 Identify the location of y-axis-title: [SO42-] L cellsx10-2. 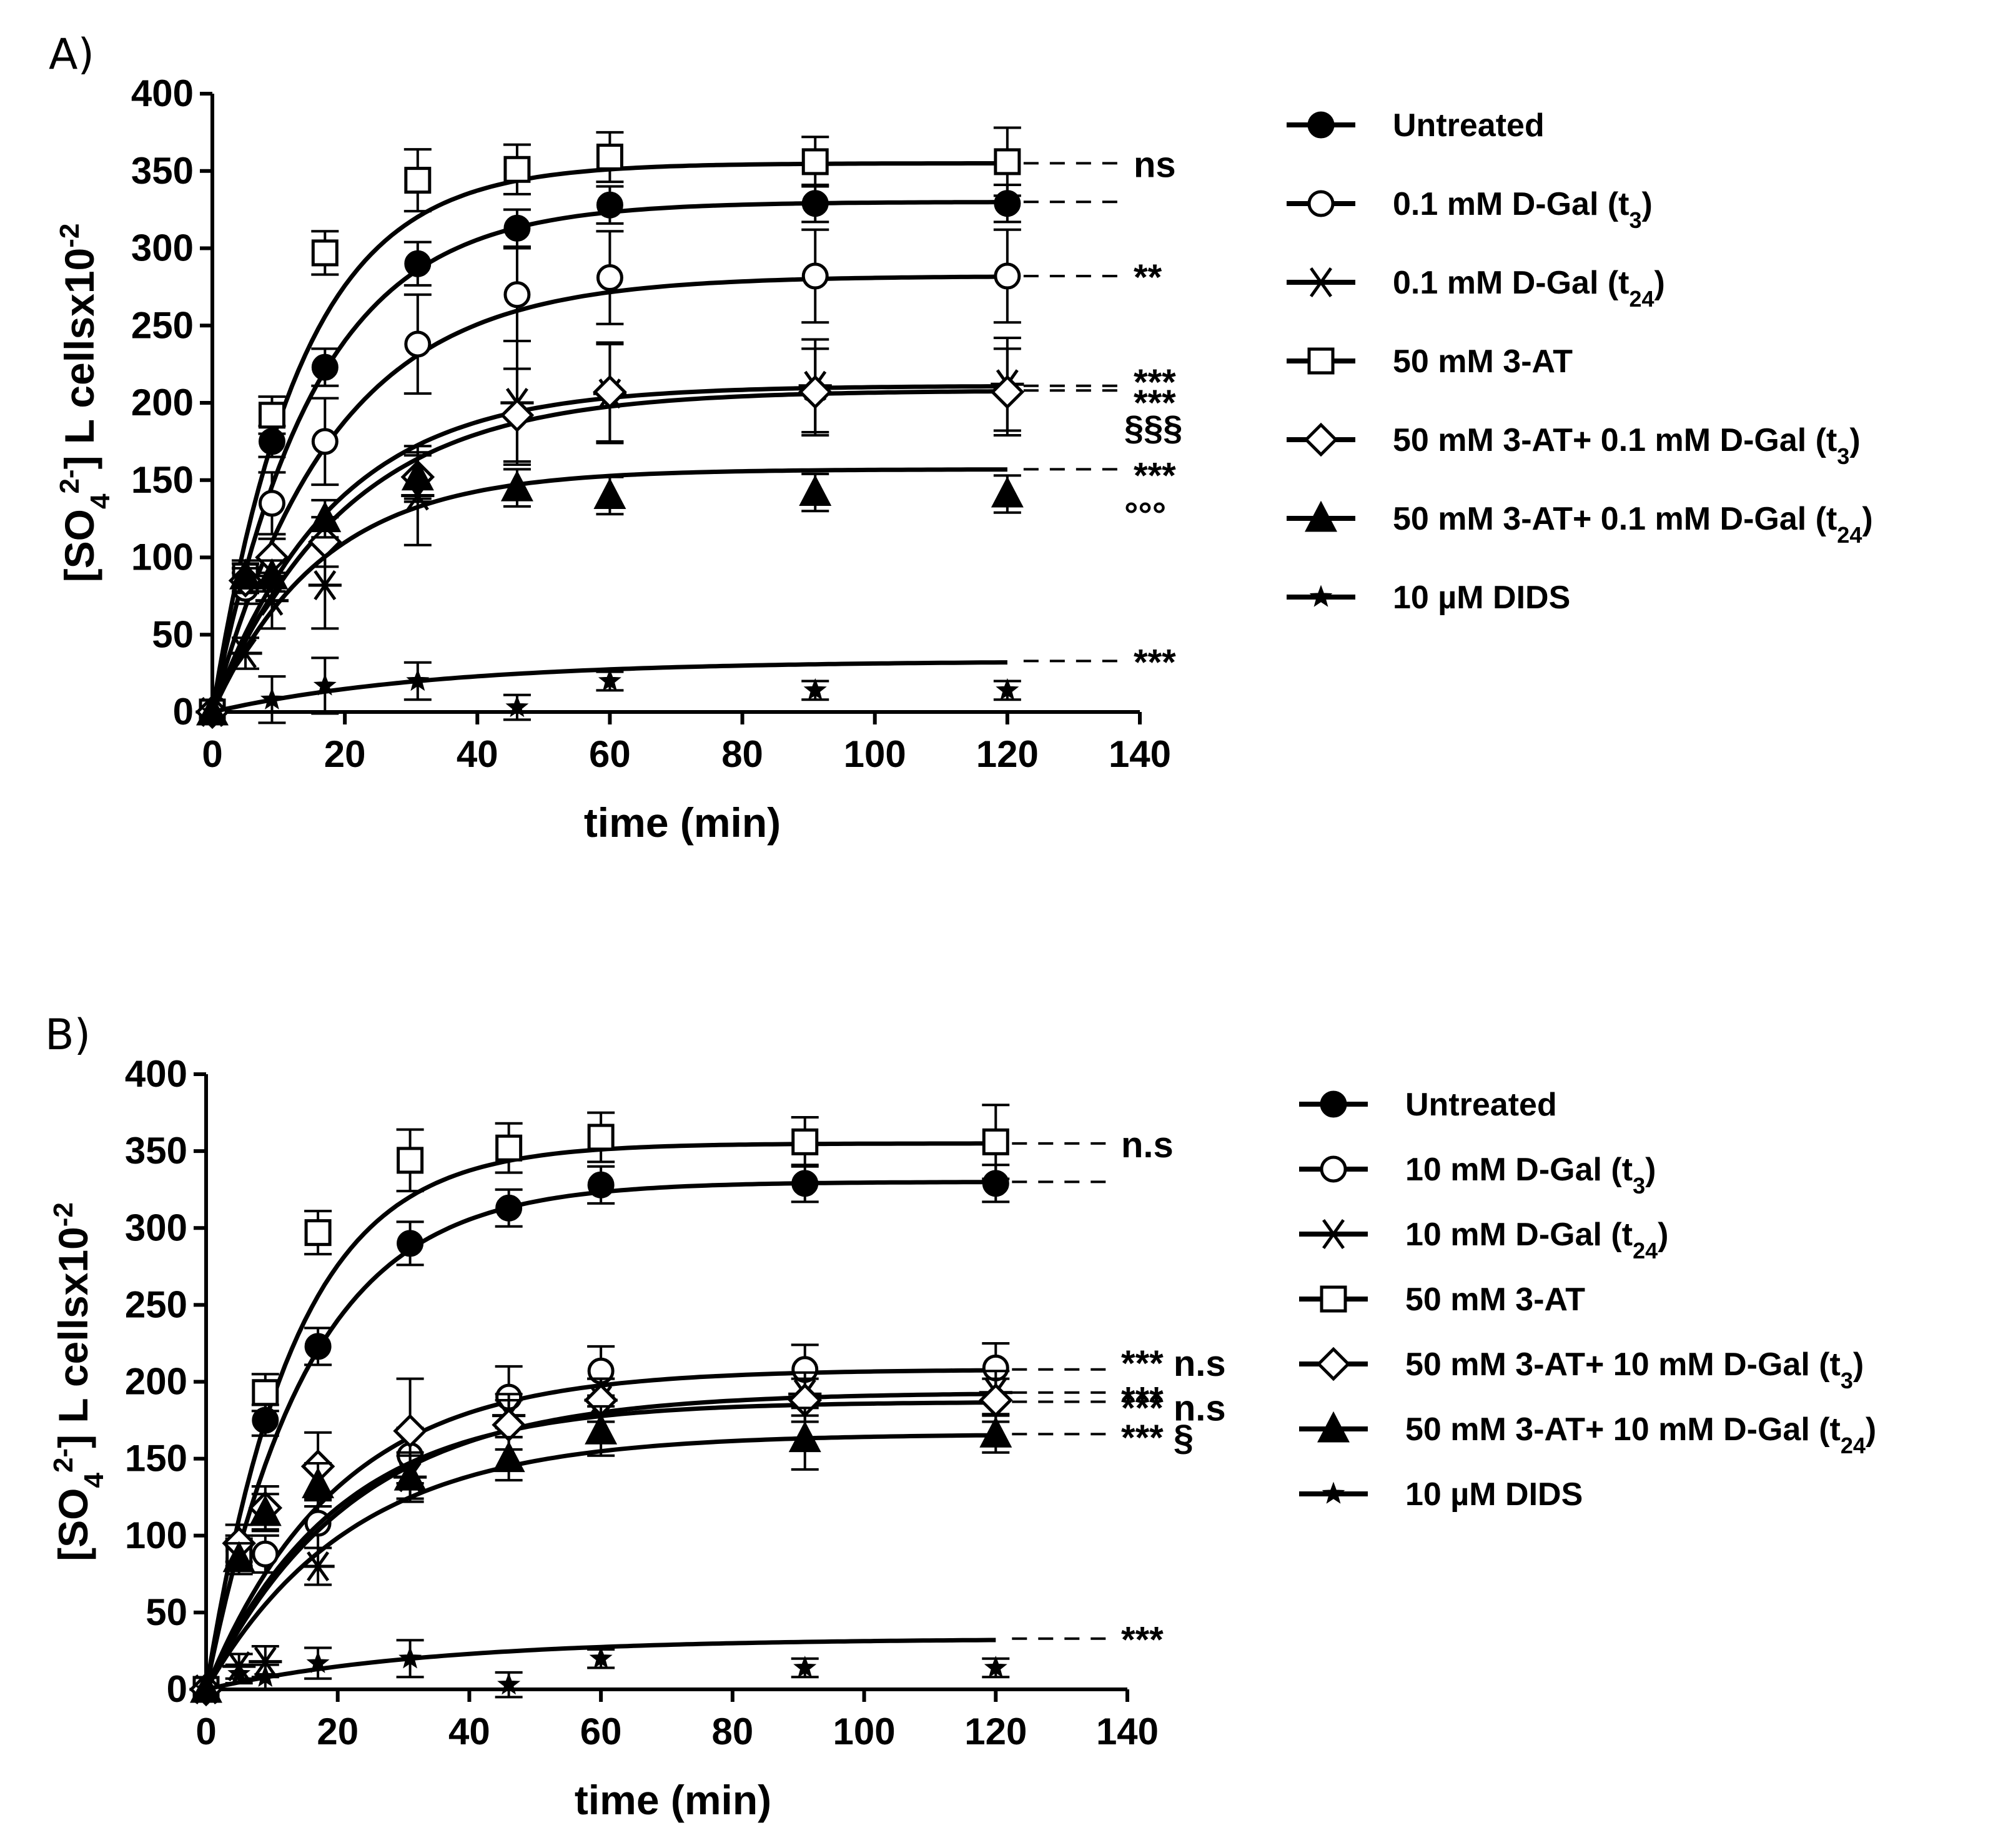
(85, 404).